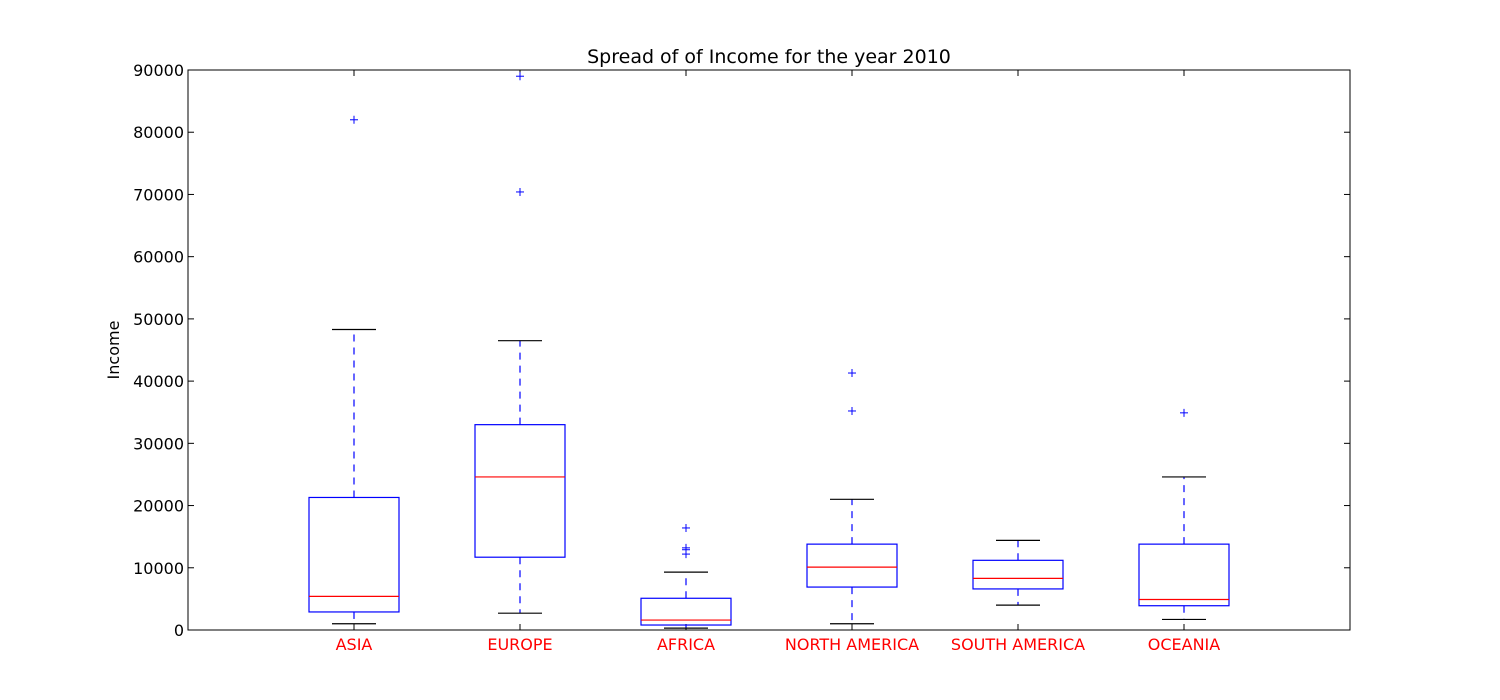 This screenshot has width=1500, height=700. Describe the element at coordinates (852, 350) in the screenshot. I see `box-group-north-america` at that location.